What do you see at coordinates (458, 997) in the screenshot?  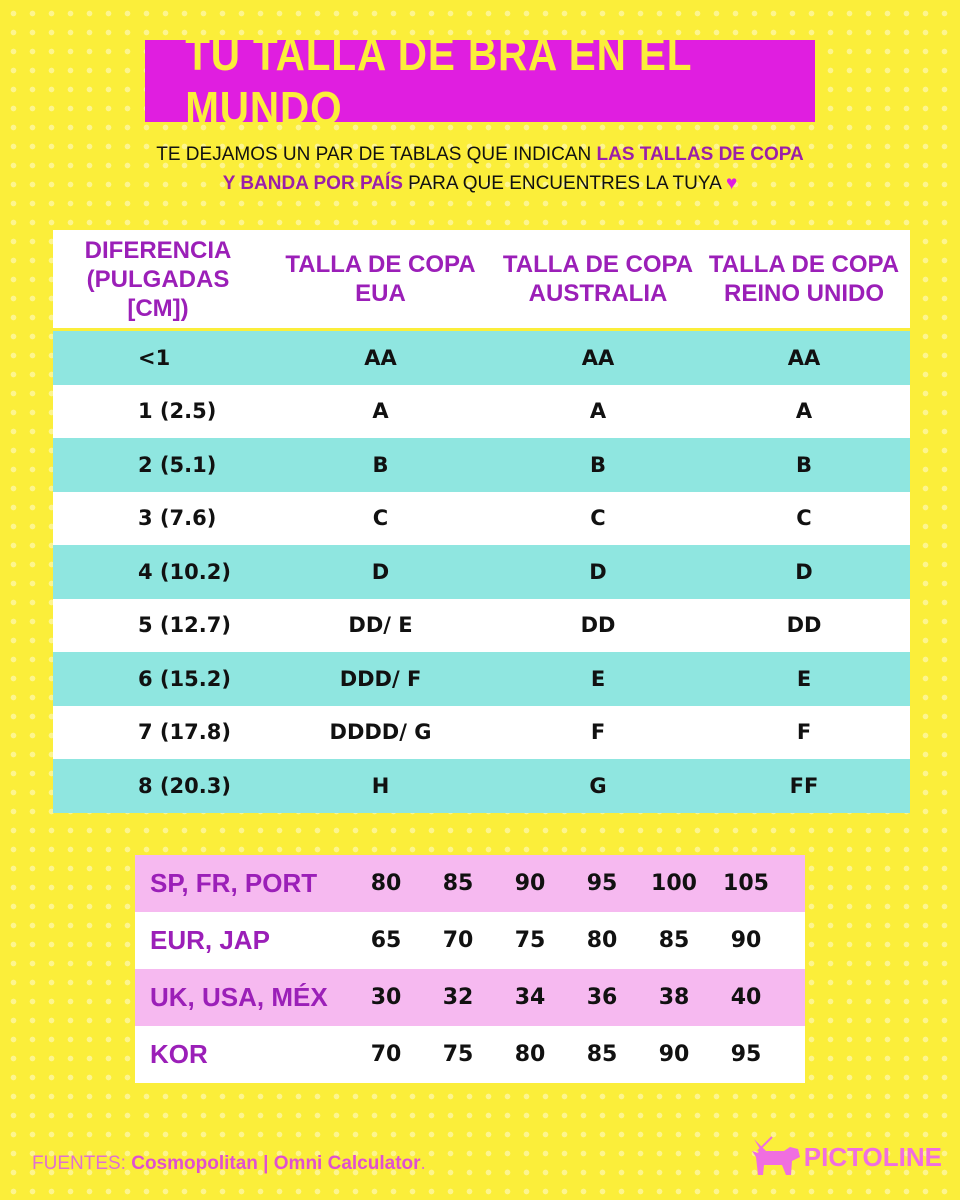 I see `band-value: 32` at bounding box center [458, 997].